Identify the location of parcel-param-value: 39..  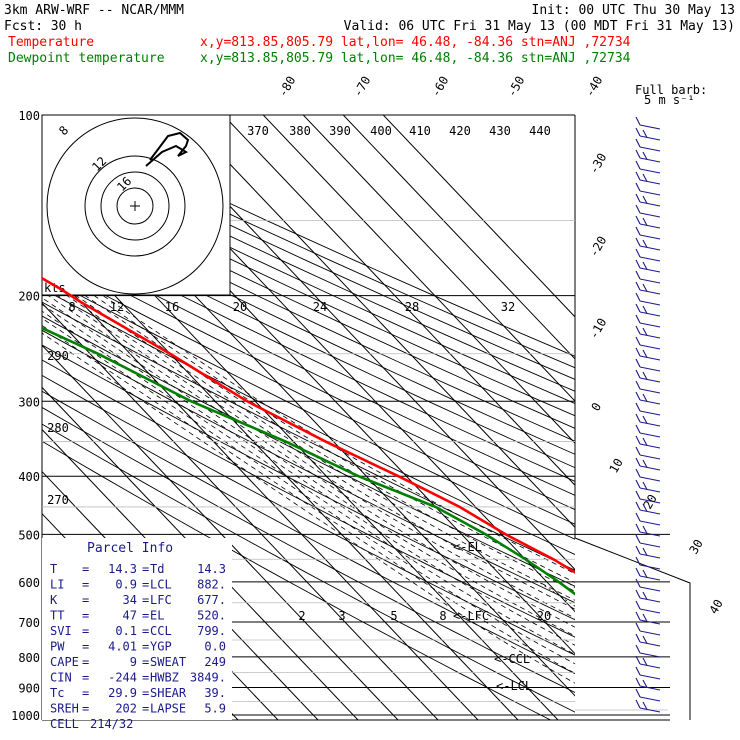
(215, 693).